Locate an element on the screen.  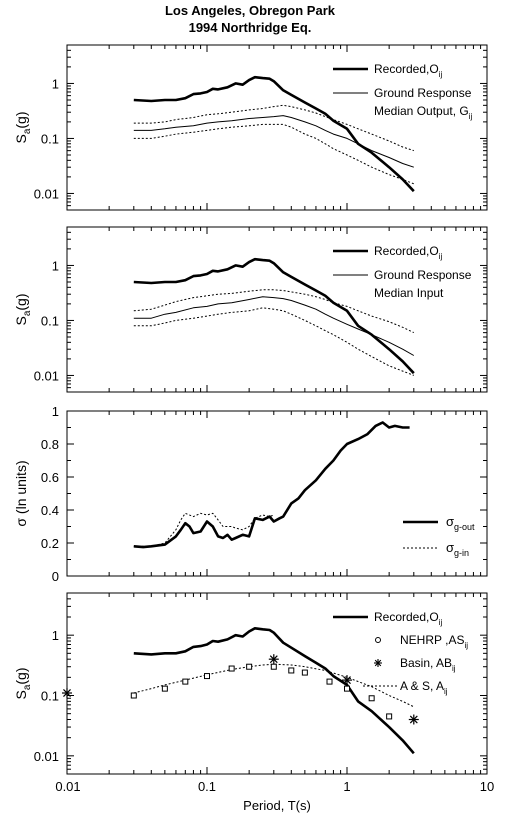
y-axis-label: σ (ln units) is located at coordinates (21, 493).